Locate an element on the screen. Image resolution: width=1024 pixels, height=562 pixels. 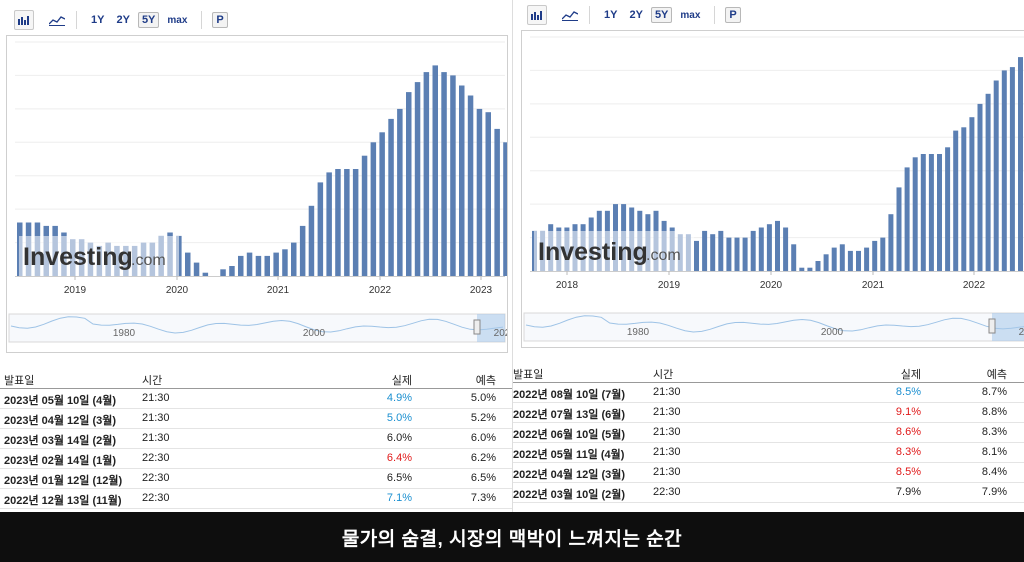
watermark-brand: Investing is located at coordinates (593, 252).